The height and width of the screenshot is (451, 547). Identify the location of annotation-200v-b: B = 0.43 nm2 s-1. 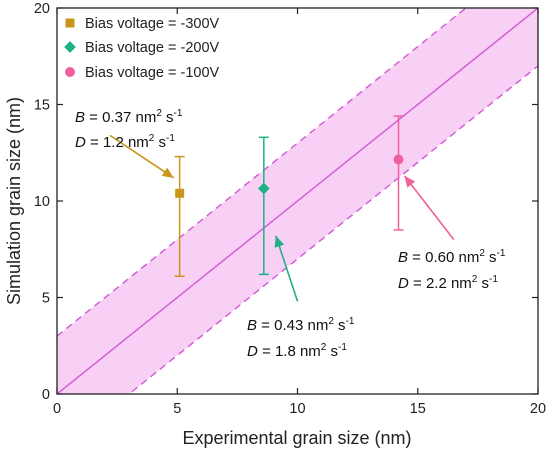
(301, 325).